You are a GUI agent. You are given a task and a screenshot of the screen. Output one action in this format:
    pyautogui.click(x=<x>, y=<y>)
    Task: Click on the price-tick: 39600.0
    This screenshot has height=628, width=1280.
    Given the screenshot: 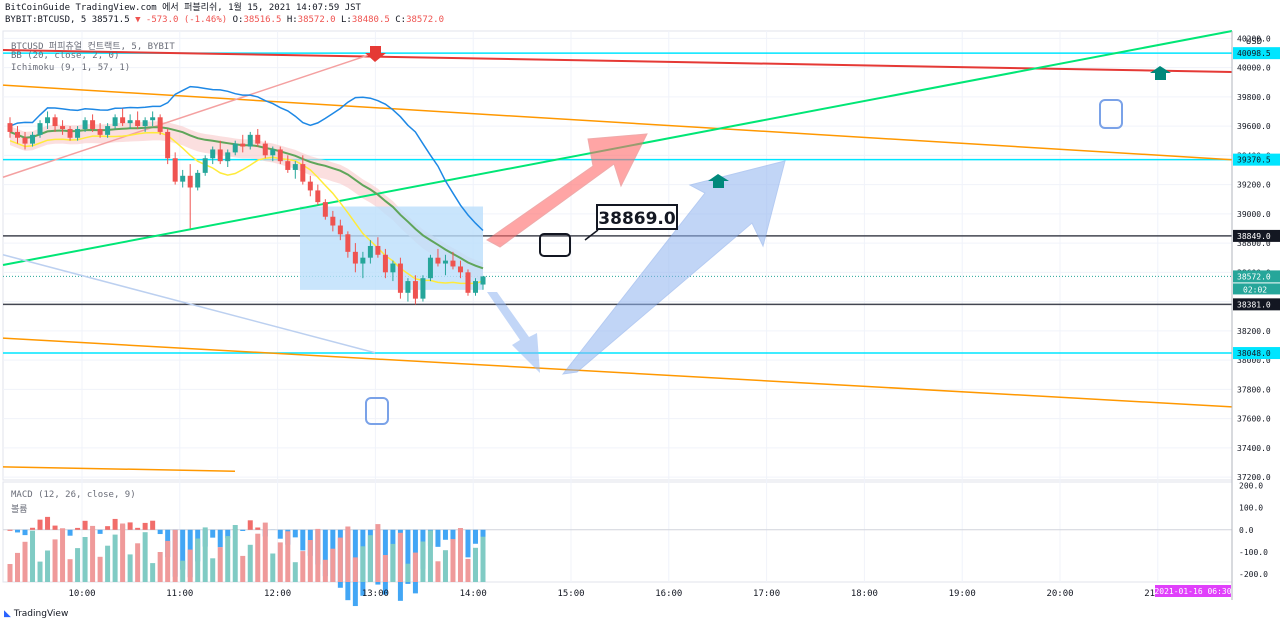 What is the action you would take?
    pyautogui.click(x=1254, y=126)
    